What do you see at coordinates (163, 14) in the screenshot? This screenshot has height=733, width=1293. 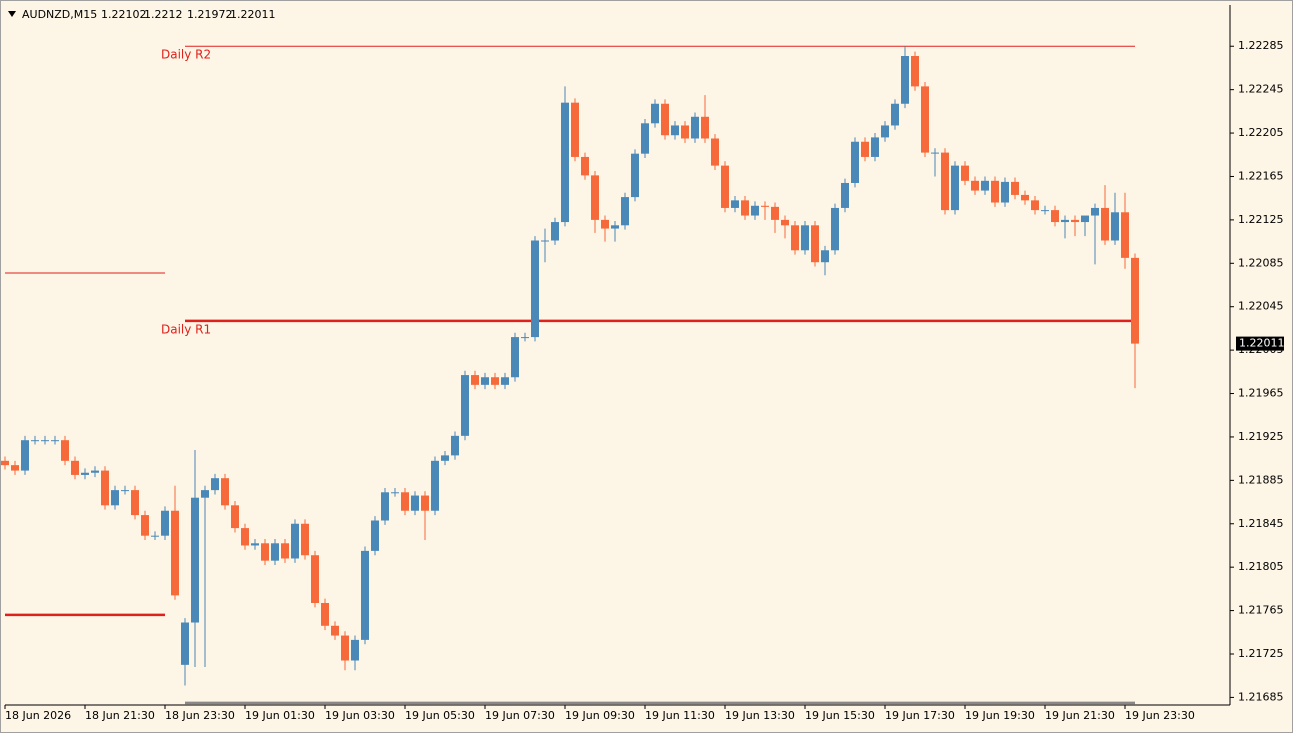 I see `high-readout: 1.2212` at bounding box center [163, 14].